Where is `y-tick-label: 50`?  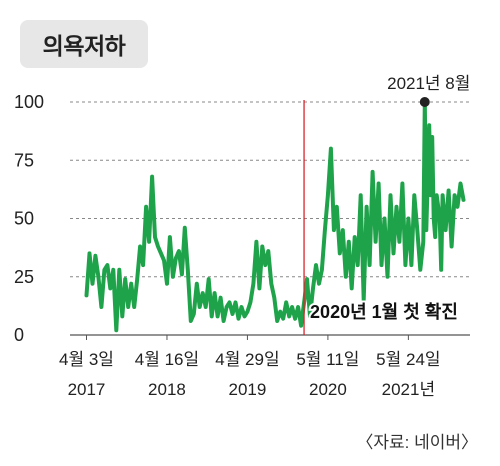 y-tick-label: 50 is located at coordinates (24, 219).